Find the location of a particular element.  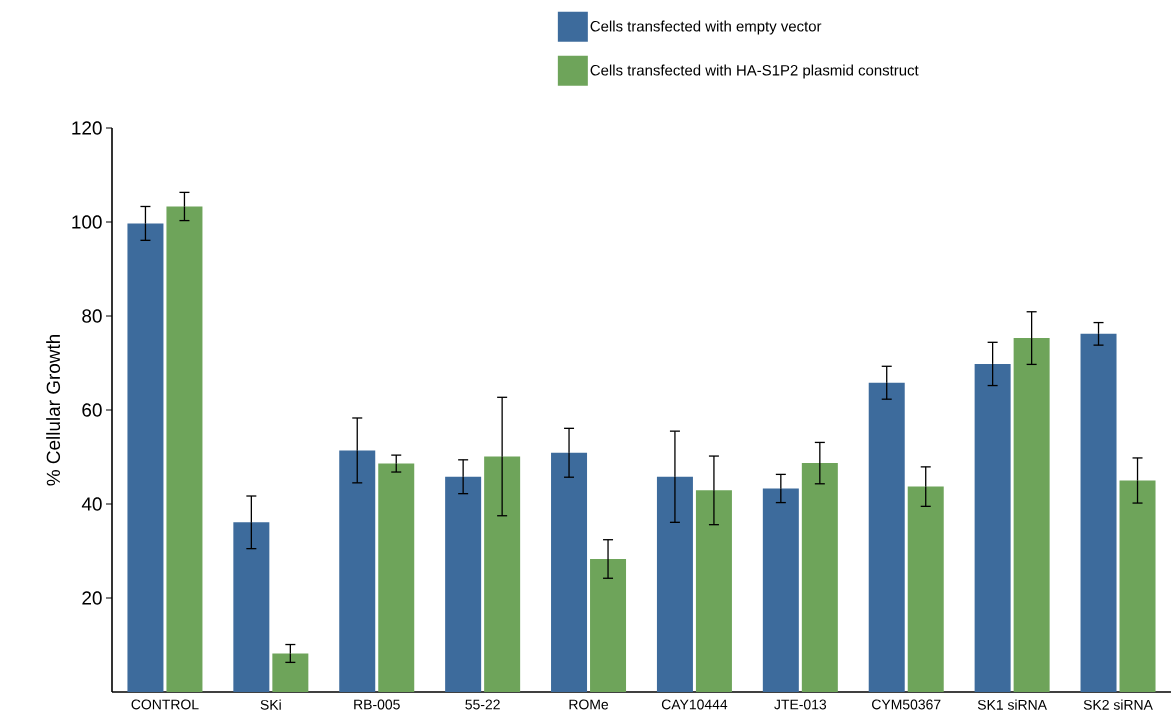

y-tick-label: 80 is located at coordinates (92, 316).